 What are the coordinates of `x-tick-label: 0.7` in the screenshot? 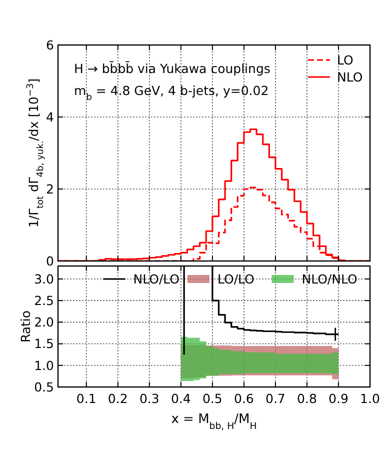 It's located at (276, 398).